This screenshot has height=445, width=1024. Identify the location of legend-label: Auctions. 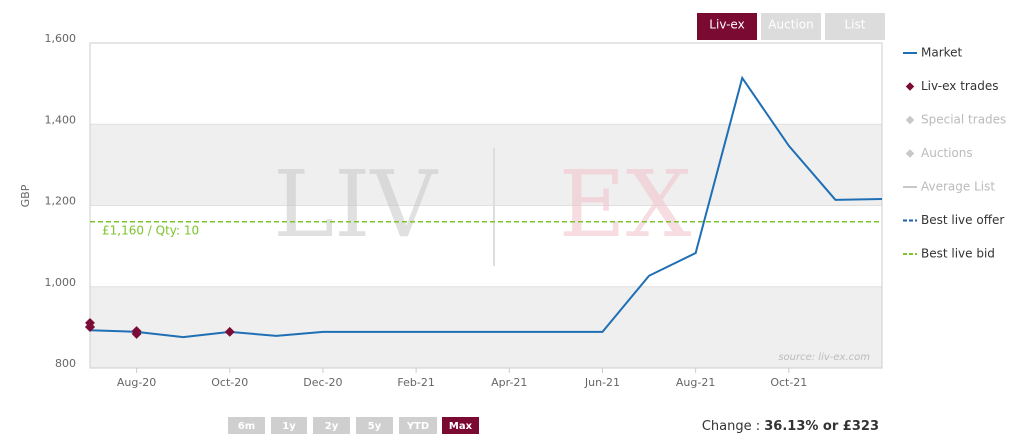
(947, 153).